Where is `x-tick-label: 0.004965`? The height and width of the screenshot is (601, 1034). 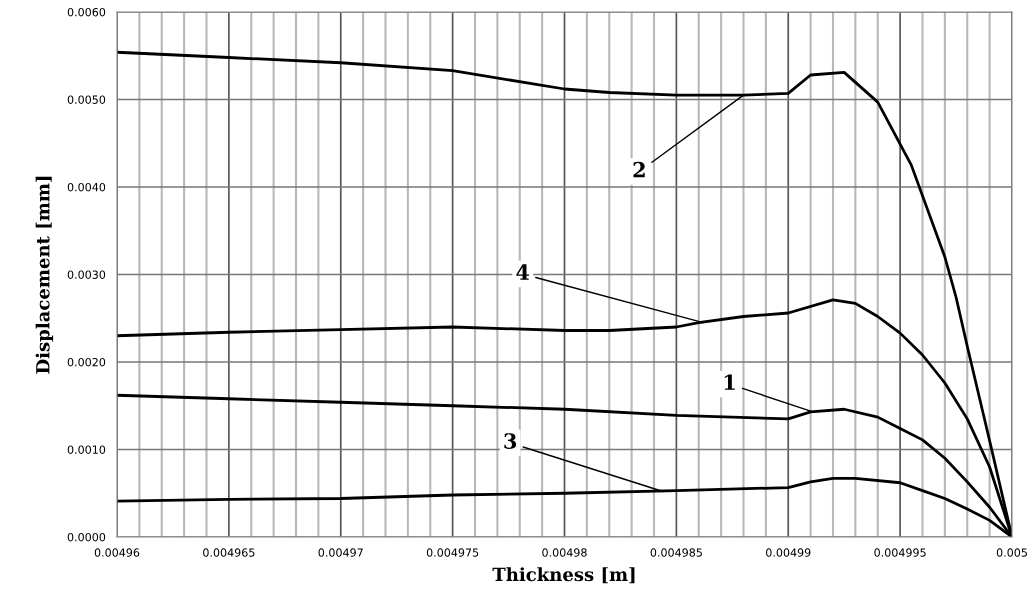
x-tick-label: 0.004965 is located at coordinates (229, 552).